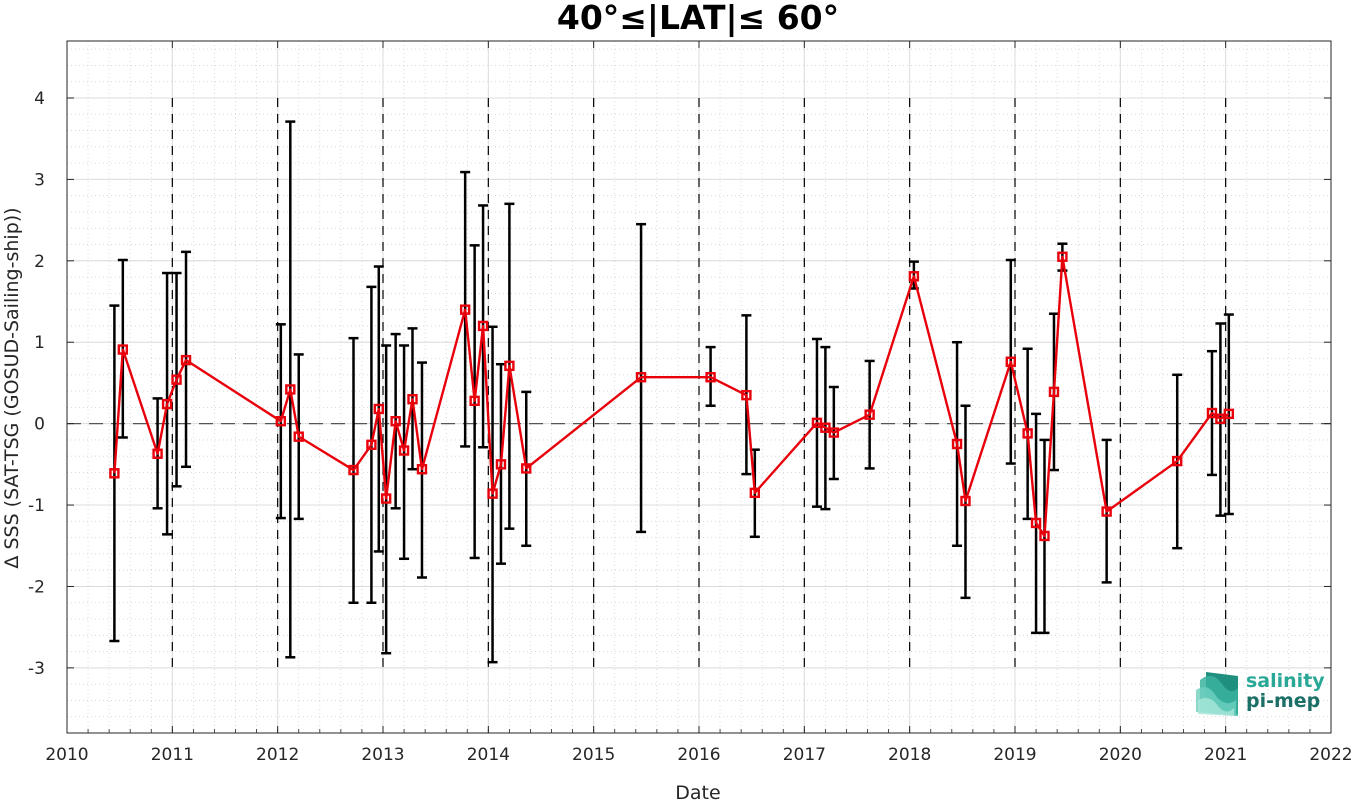  I want to click on chart-title: 40°≤|LAT|≤ 60°, so click(698, 18).